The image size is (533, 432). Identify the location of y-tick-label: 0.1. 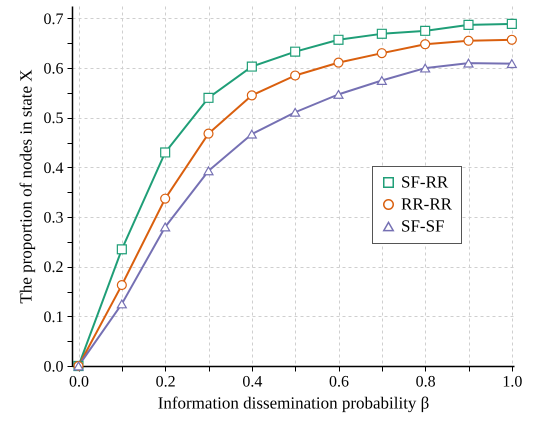
(54, 317).